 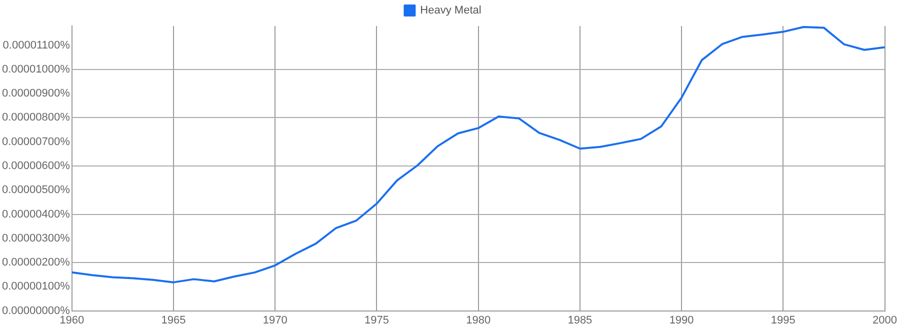 I want to click on y-tick-label: 0.00000100%, so click(x=36, y=286).